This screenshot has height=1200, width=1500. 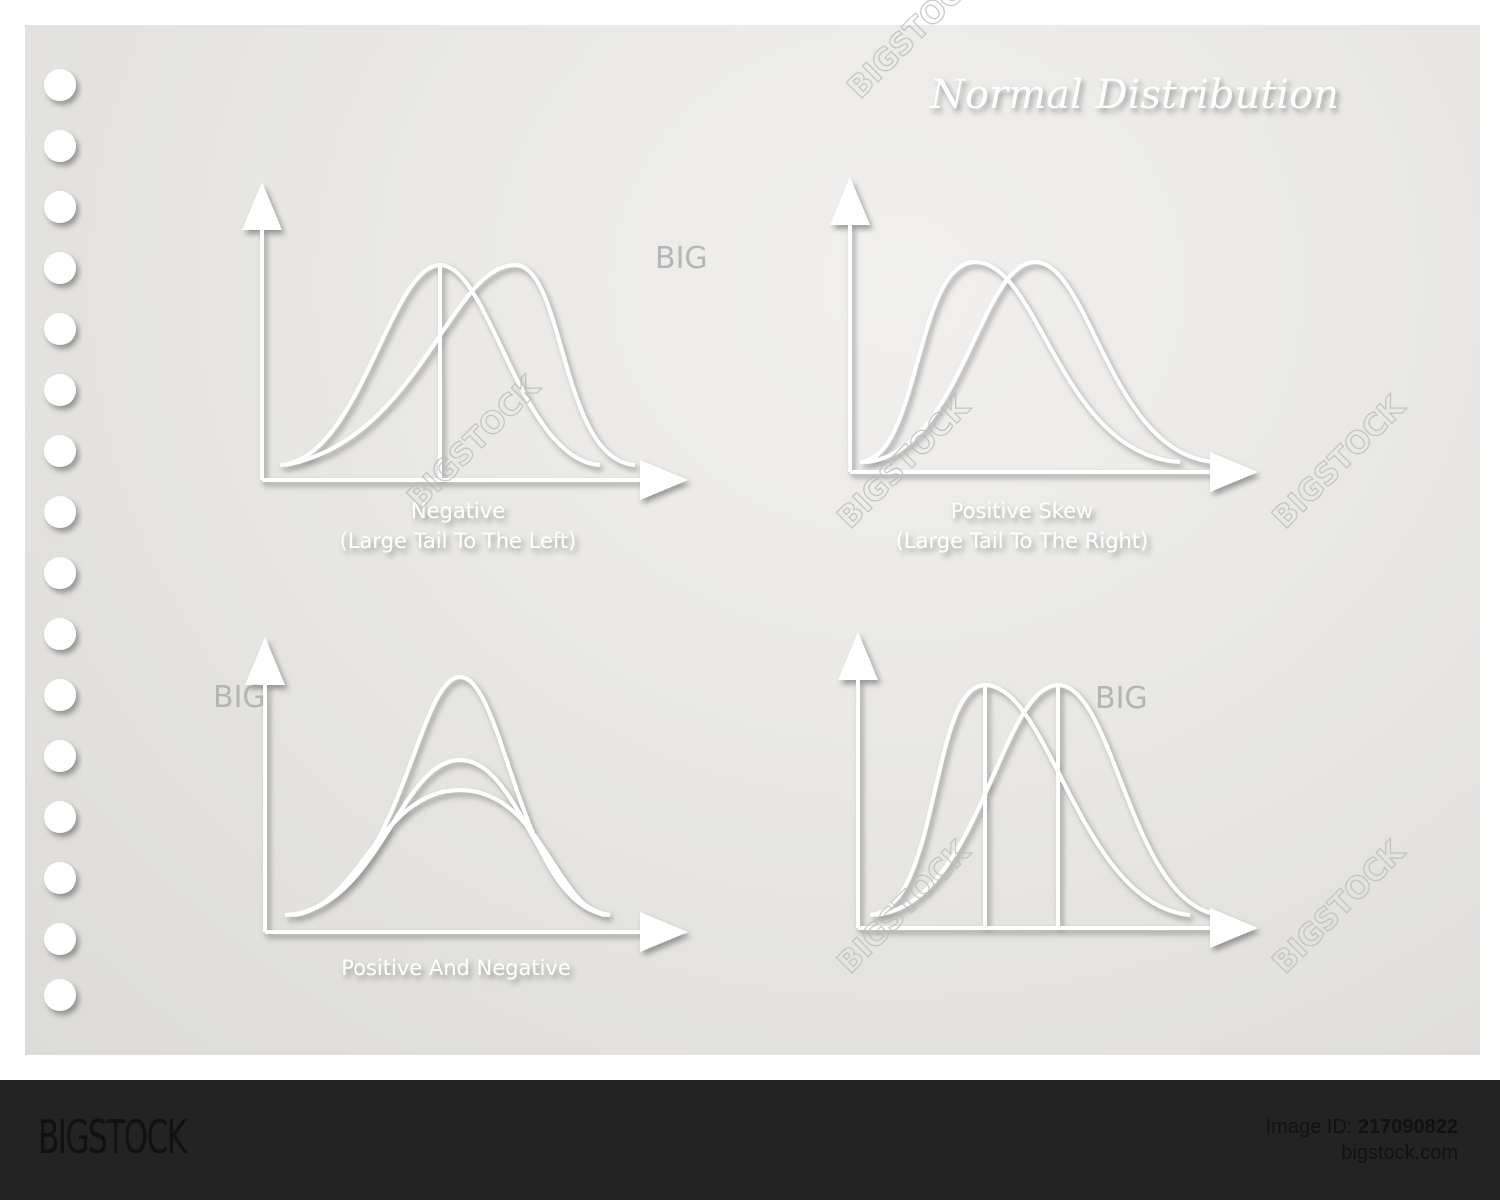 I want to click on panel-negative-skew, so click(x=465, y=341).